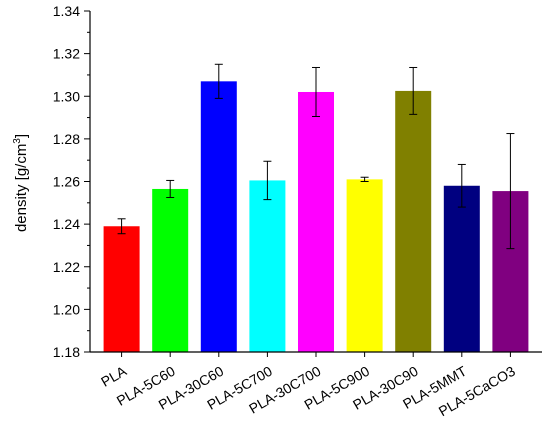 This screenshot has height=426, width=550. I want to click on x-tick-label: PLA, so click(113, 375).